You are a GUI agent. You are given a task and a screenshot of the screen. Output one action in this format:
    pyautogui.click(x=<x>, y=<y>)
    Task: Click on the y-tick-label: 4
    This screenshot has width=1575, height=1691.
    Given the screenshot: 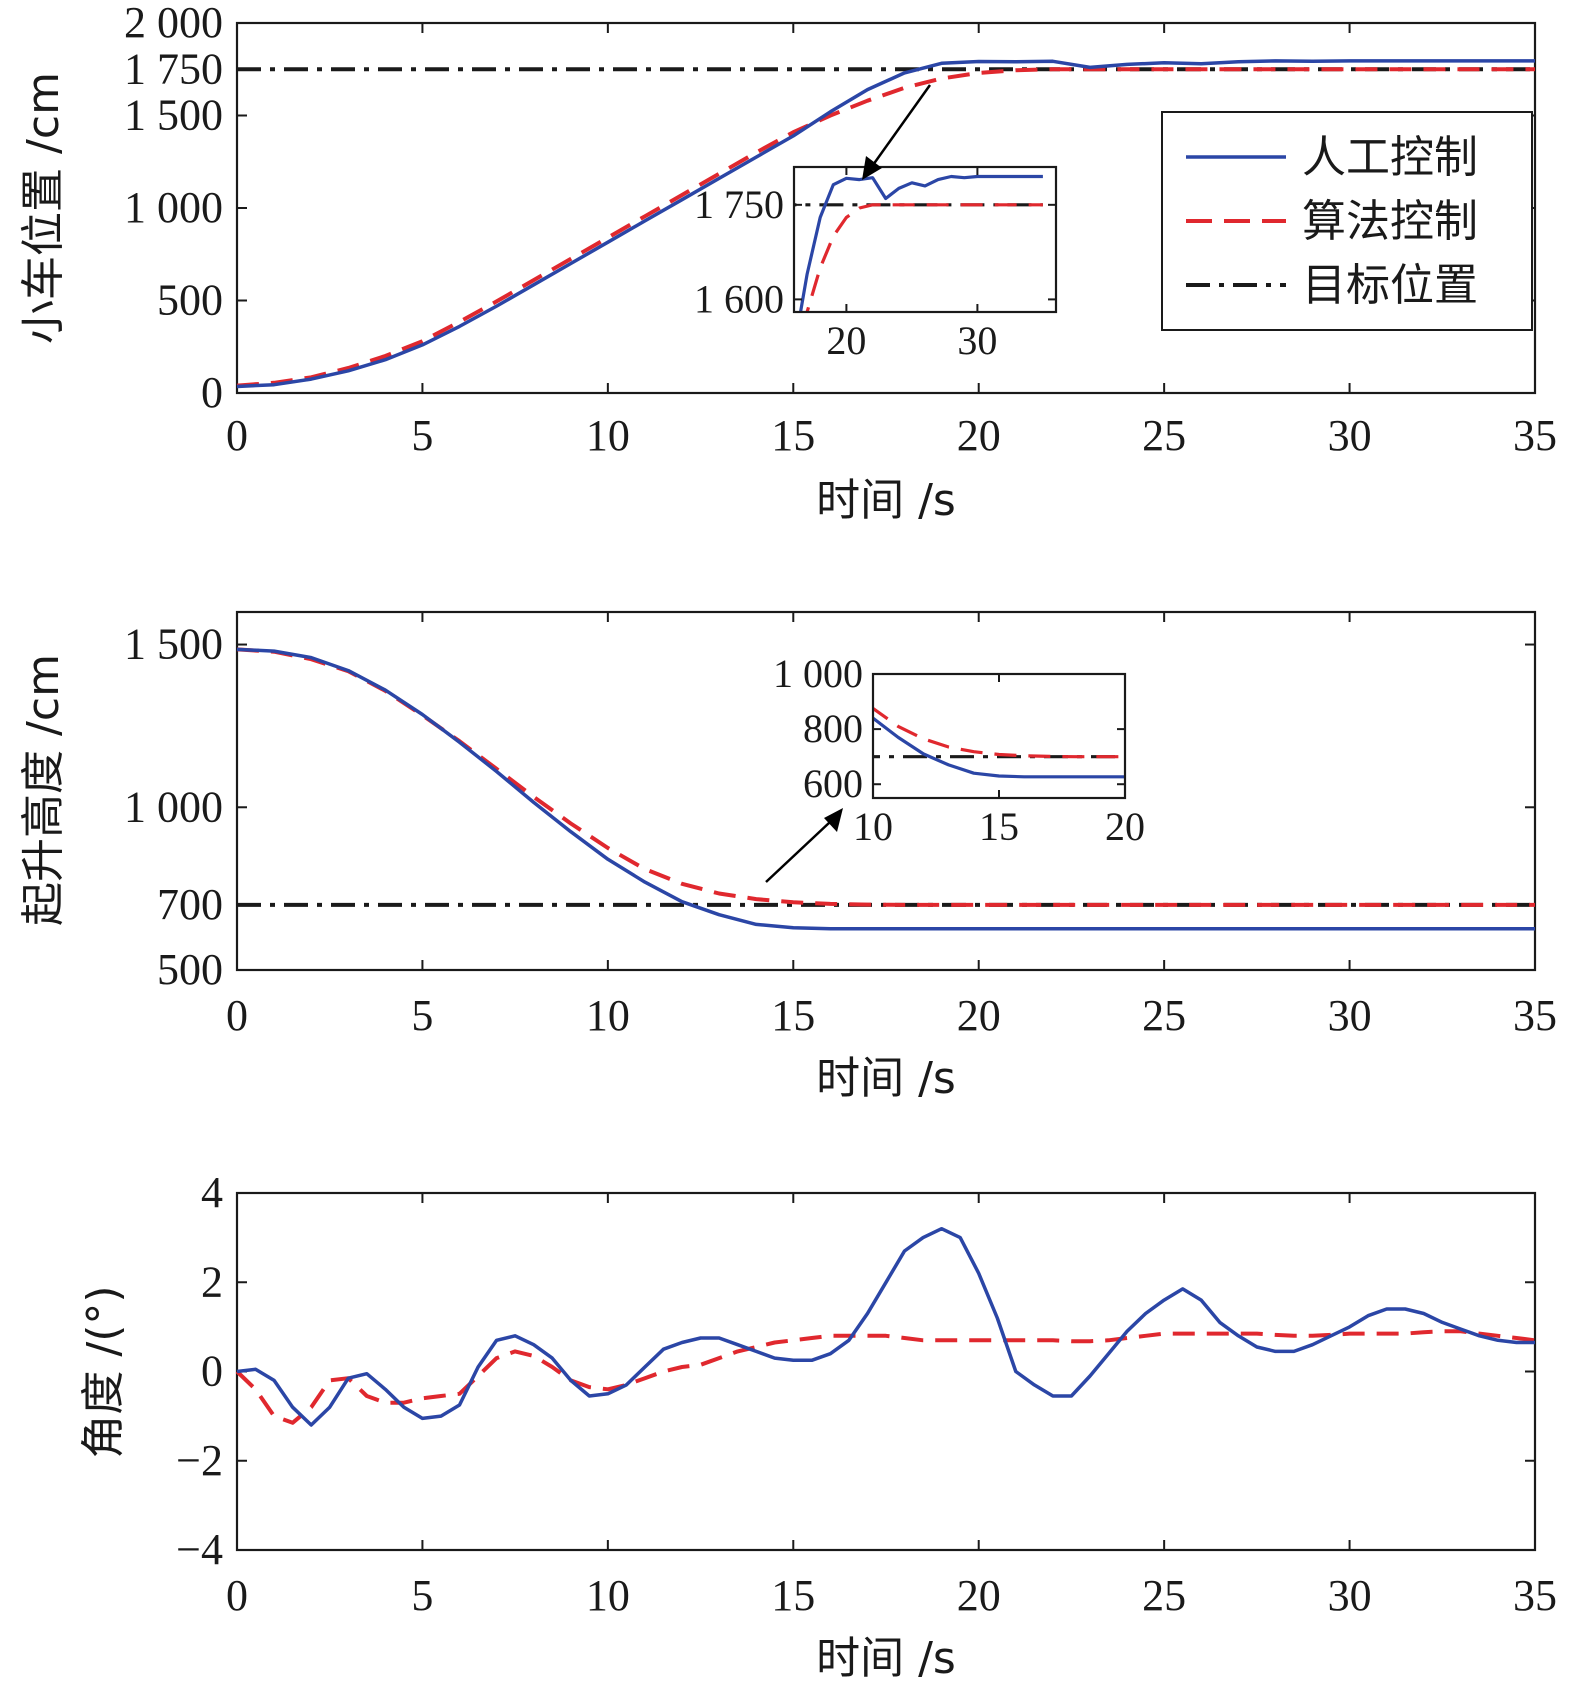 What is the action you would take?
    pyautogui.click(x=212, y=1192)
    